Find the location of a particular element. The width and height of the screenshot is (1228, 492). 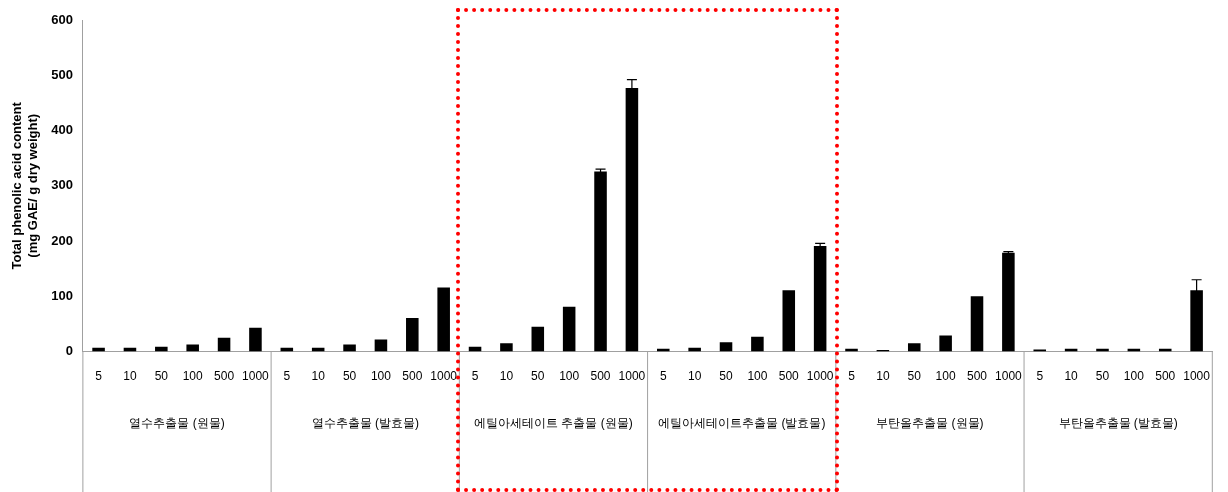

y-tick-label: 300 is located at coordinates (62, 185).